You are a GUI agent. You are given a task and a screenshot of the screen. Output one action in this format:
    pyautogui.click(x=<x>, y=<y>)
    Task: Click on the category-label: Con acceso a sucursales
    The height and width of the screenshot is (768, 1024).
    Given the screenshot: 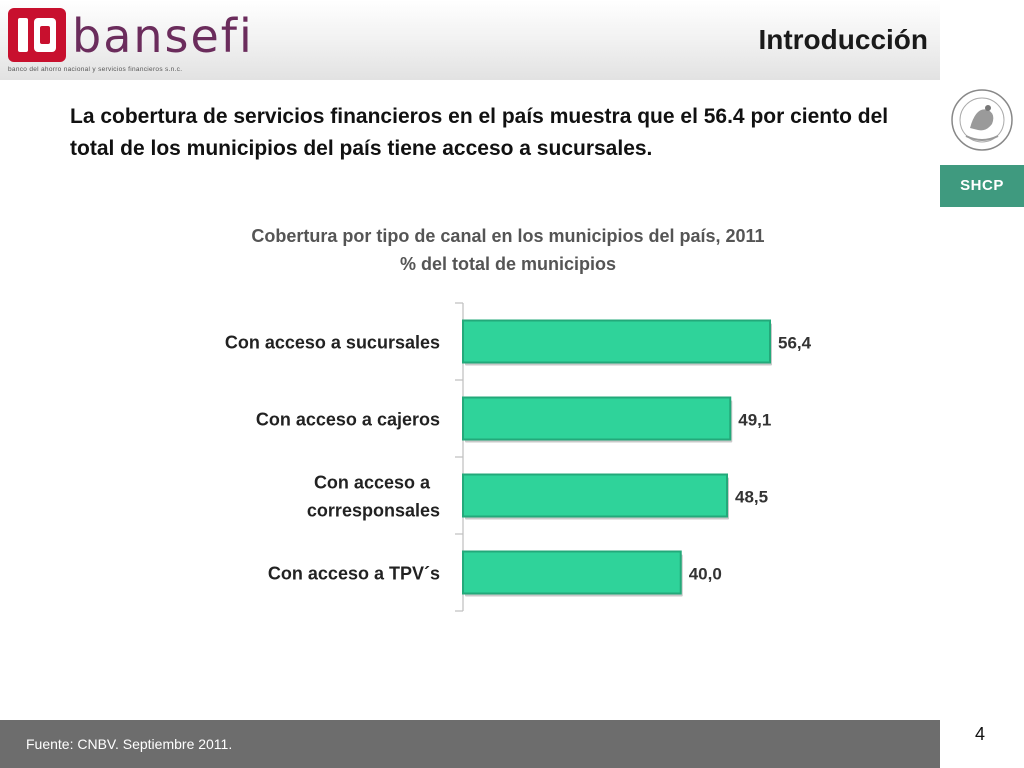 What is the action you would take?
    pyautogui.click(x=332, y=343)
    